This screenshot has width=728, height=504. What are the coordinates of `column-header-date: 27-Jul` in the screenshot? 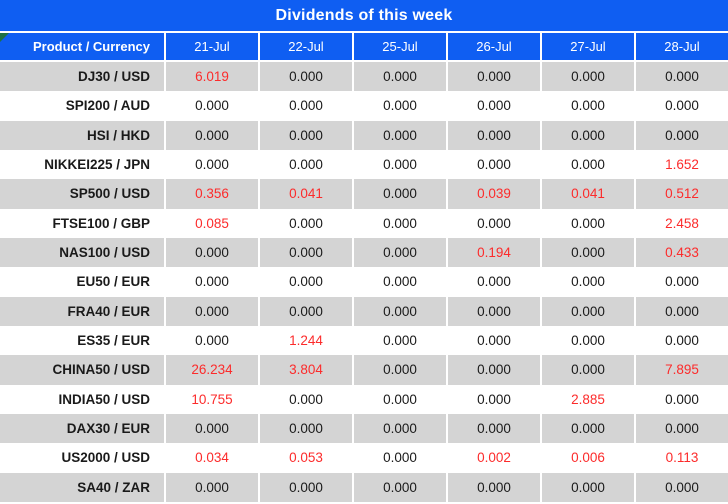 It's located at (589, 46).